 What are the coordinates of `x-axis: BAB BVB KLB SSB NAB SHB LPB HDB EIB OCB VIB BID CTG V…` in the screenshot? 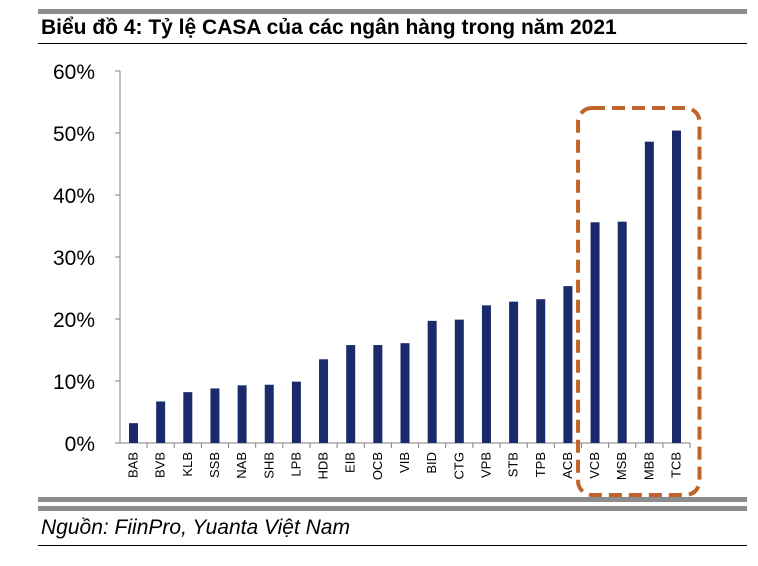 It's located at (405, 461).